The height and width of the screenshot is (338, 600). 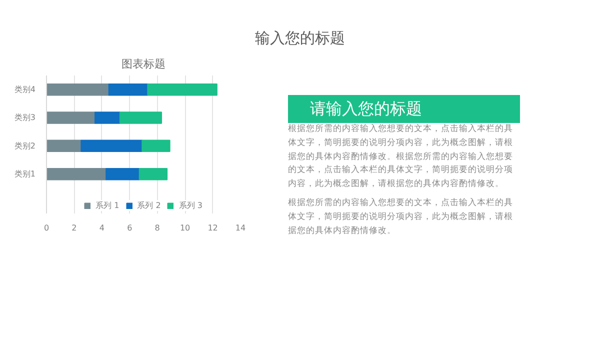 What do you see at coordinates (129, 228) in the screenshot?
I see `x-tick-label: 6` at bounding box center [129, 228].